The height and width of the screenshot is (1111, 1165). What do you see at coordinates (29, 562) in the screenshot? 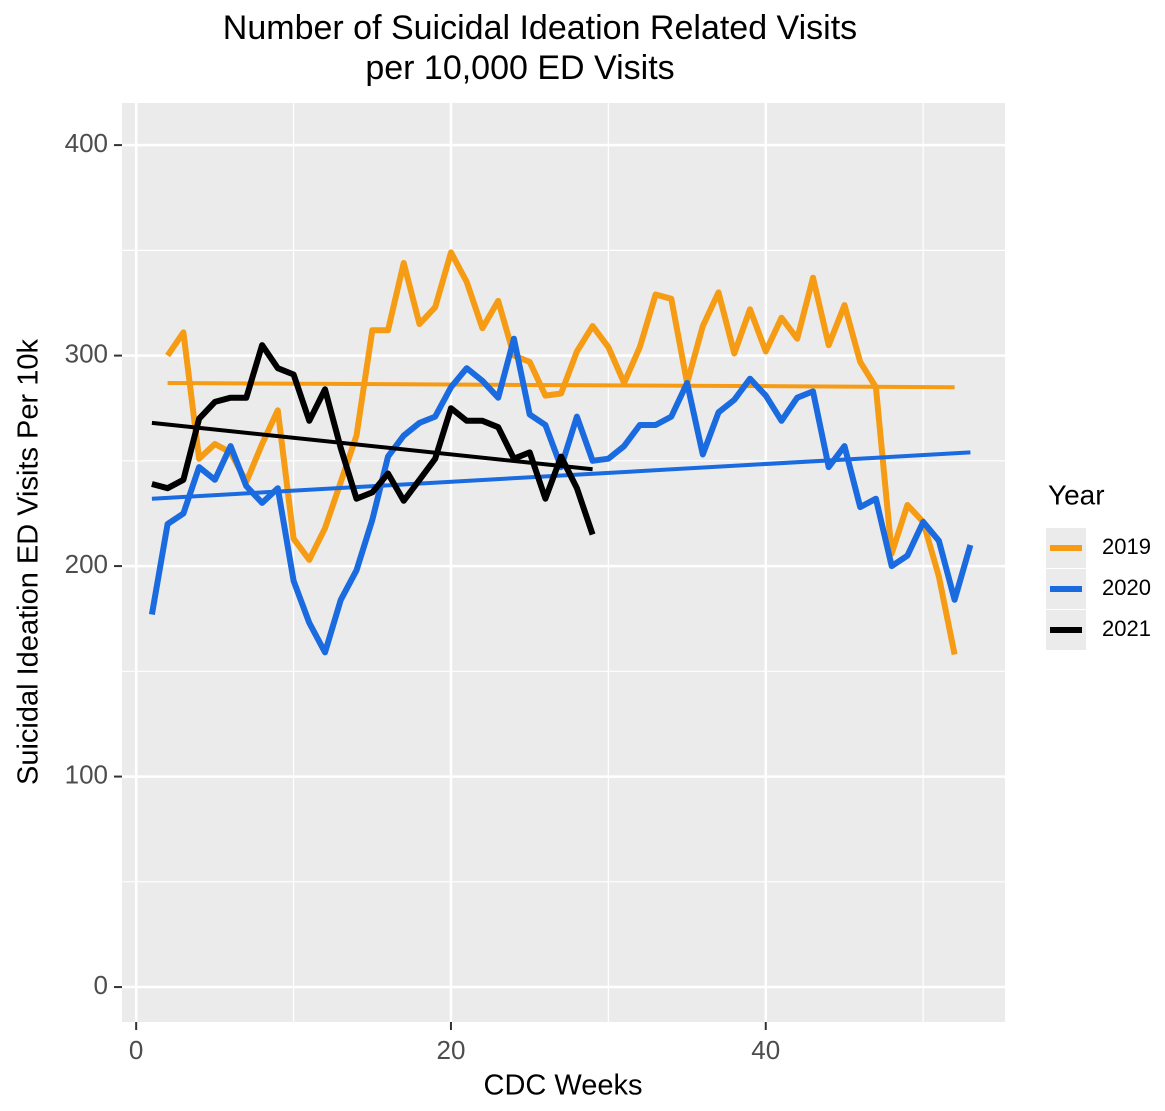
I see `y-axis-title: Suicidal Ideation ED Visits Per 10k` at bounding box center [29, 562].